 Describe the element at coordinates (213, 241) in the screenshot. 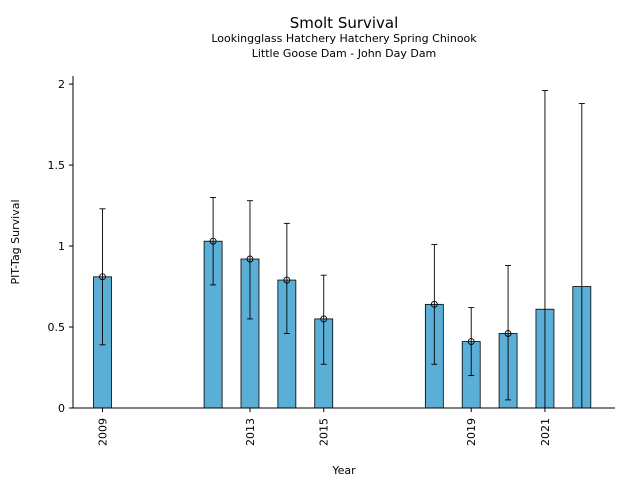

I see `estimate-point-2012` at that location.